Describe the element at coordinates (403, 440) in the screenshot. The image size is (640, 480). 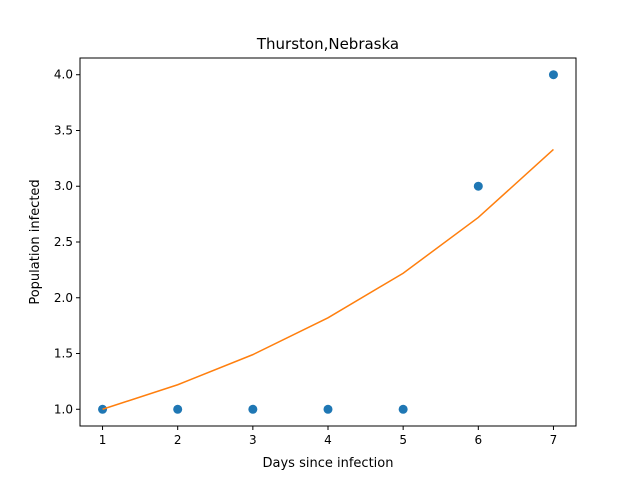
I see `x-tick-label: 5` at that location.